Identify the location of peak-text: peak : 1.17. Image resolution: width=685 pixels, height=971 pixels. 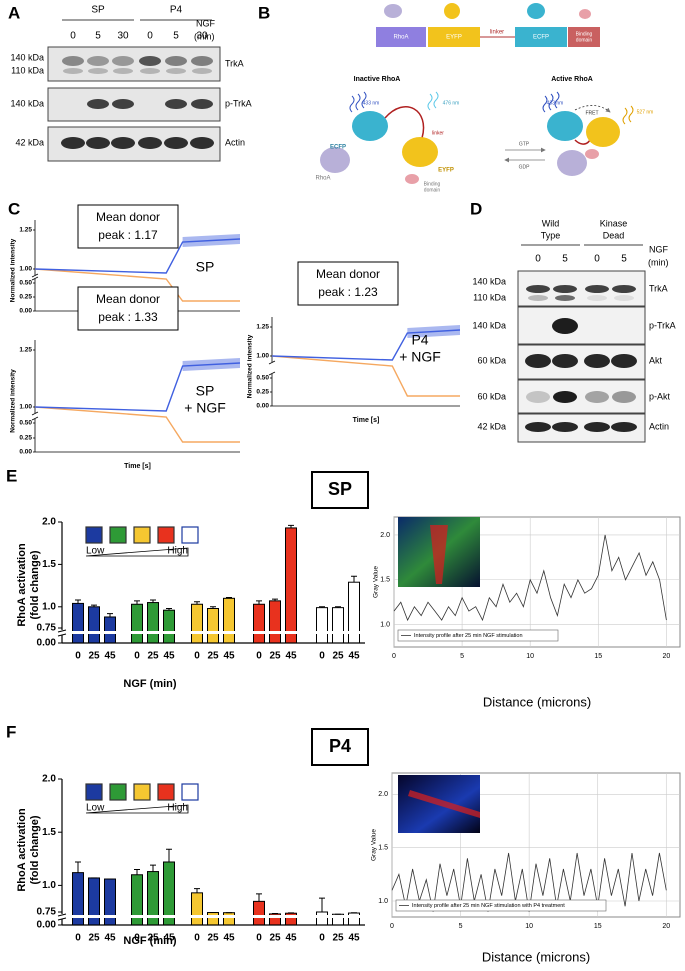
(128, 235).